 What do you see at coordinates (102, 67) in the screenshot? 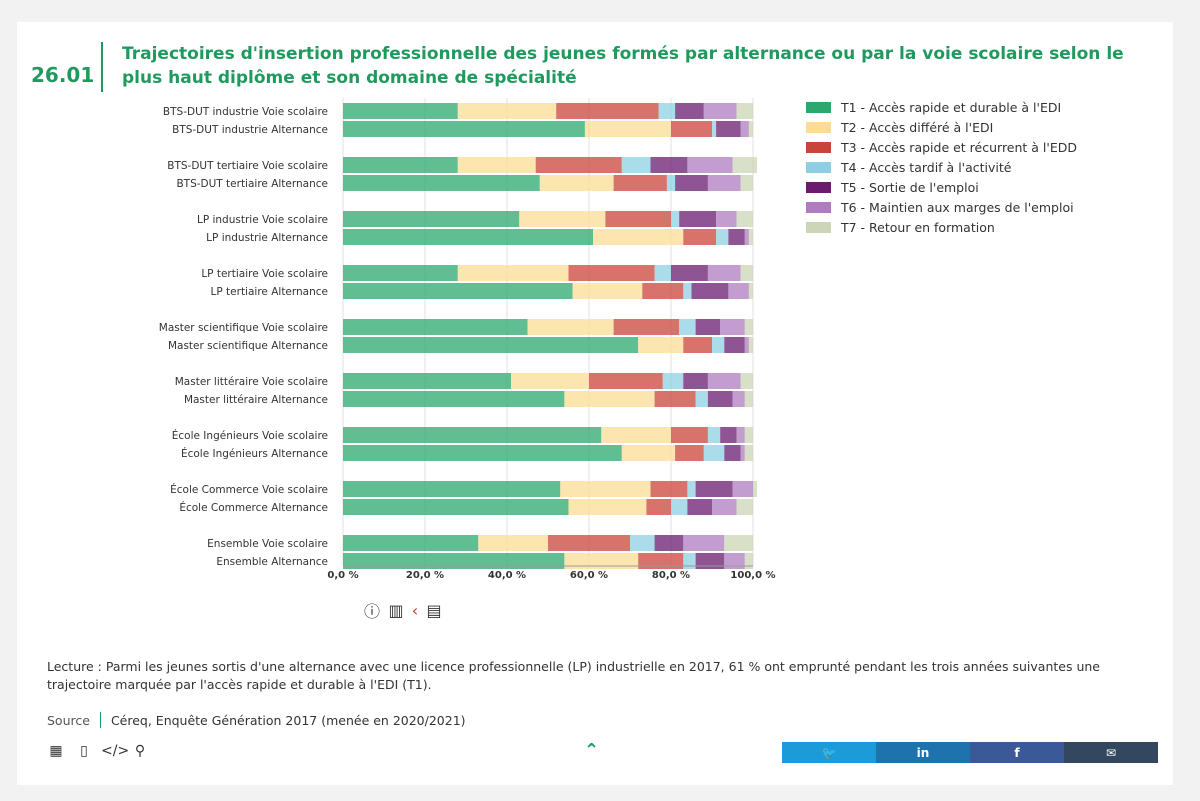
I see `title-divider` at bounding box center [102, 67].